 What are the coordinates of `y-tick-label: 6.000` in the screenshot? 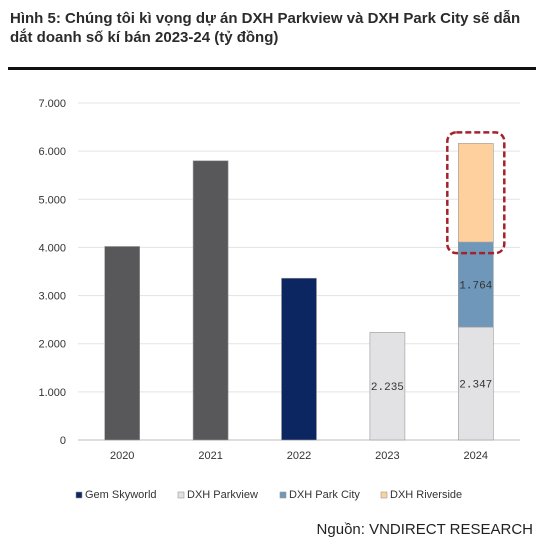 It's located at (52, 152).